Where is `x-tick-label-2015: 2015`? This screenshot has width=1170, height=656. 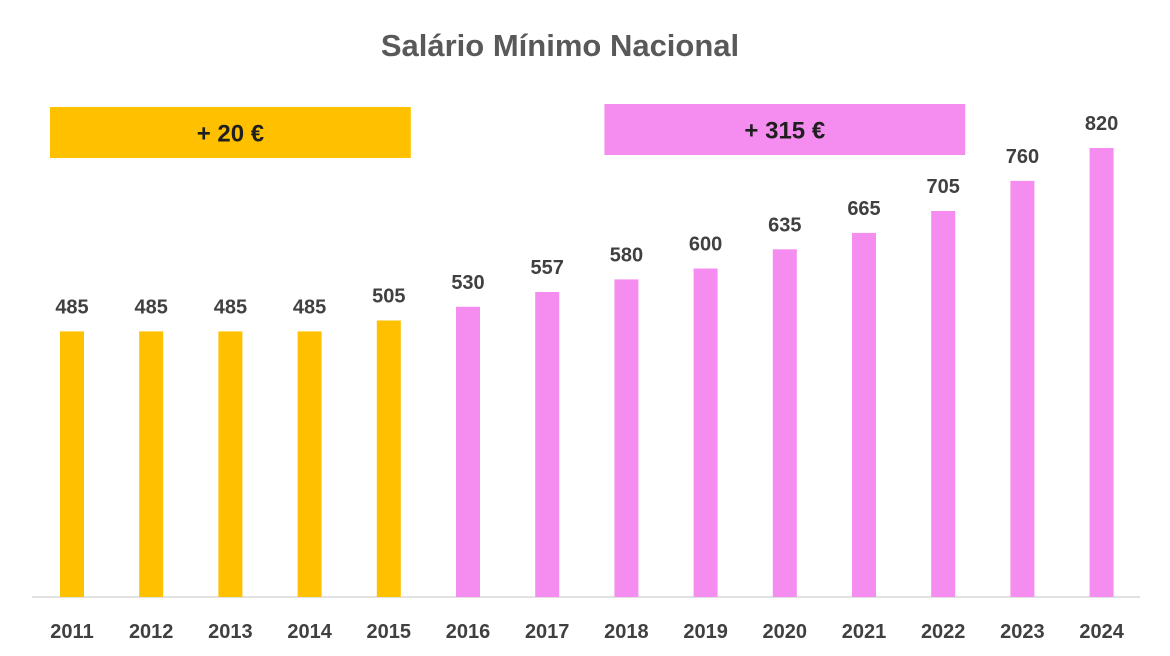 x-tick-label-2015: 2015 is located at coordinates (389, 632).